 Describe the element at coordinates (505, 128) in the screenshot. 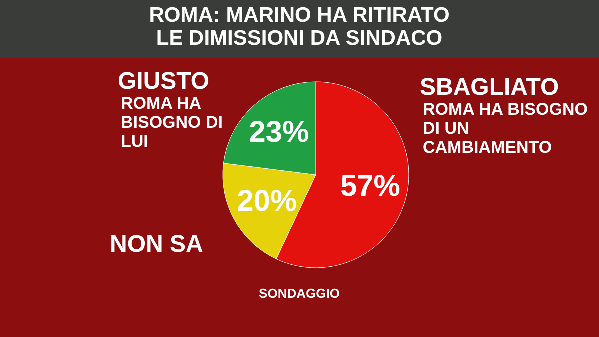

I see `text: ROMA HA BISOGNO DI UN CAMBIAMENTO` at that location.